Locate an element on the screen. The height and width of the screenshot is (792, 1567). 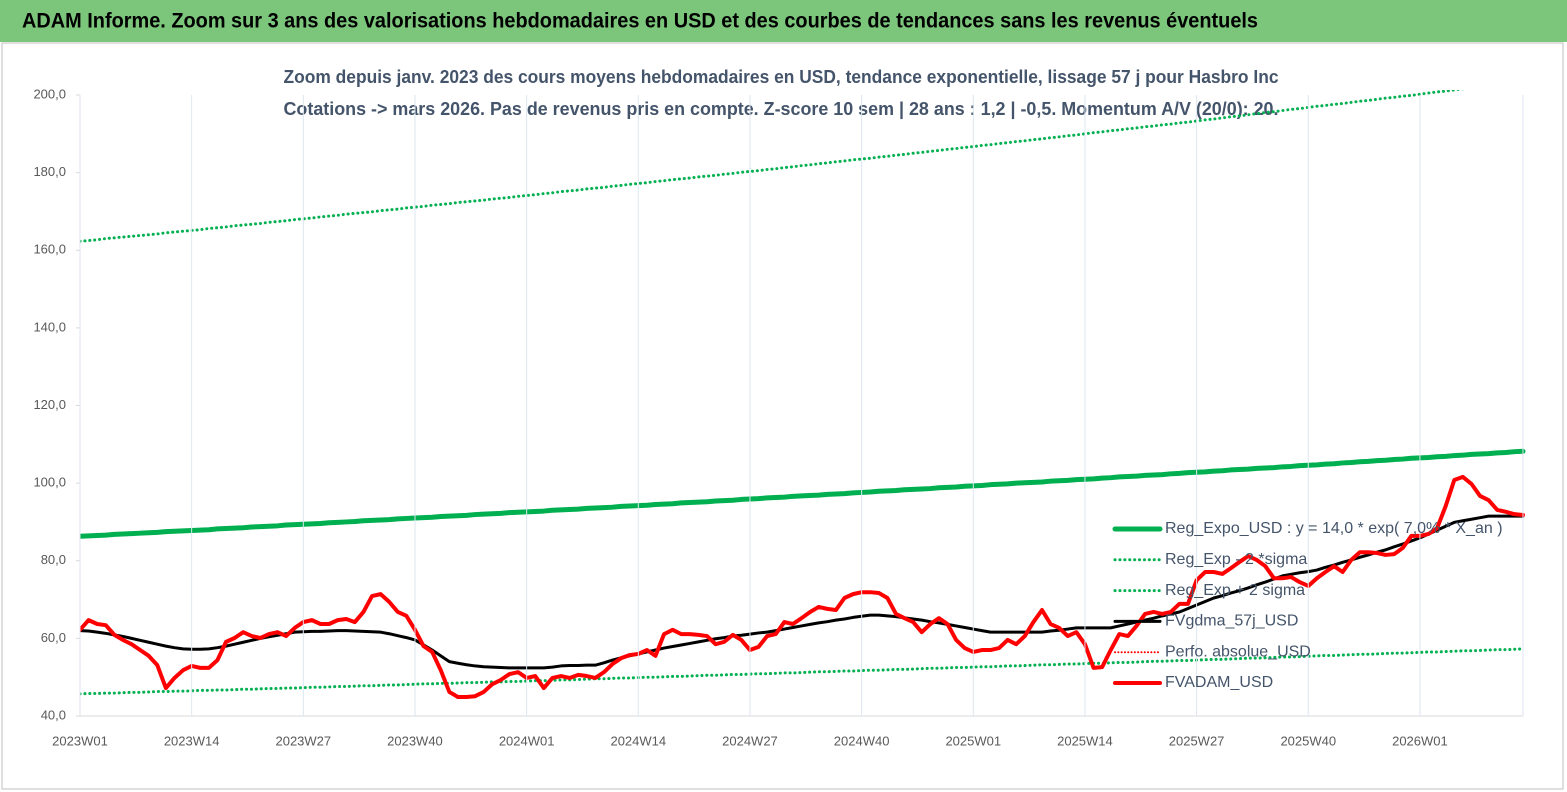
legend-label: FVADAM_USD is located at coordinates (1219, 682).